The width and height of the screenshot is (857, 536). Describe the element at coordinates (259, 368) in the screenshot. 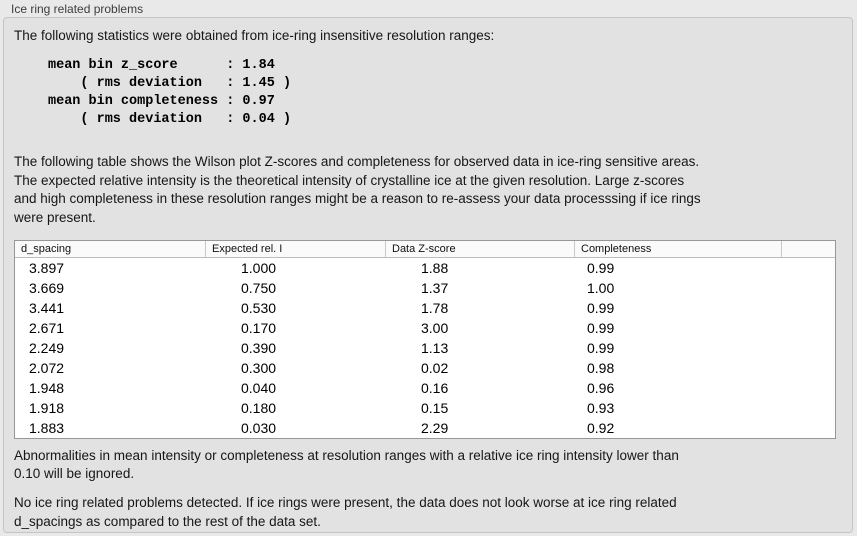

I see `cell-expected-rel-i: 0.300` at that location.